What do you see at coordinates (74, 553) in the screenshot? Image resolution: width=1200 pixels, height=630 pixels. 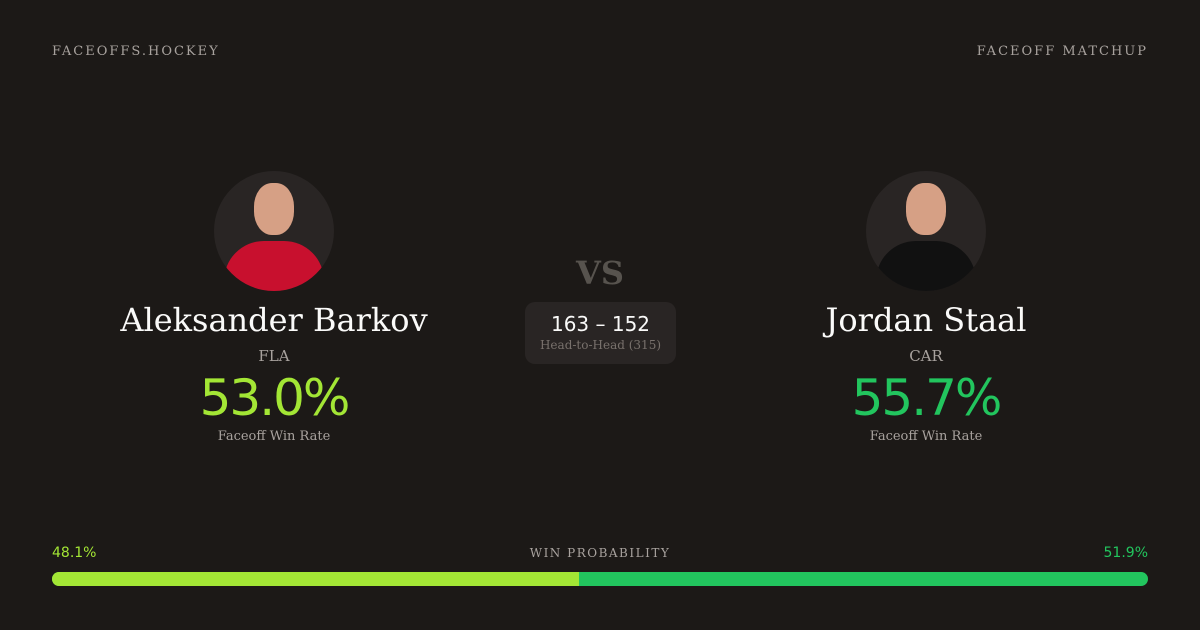 I see `prob-left: 48.1%` at bounding box center [74, 553].